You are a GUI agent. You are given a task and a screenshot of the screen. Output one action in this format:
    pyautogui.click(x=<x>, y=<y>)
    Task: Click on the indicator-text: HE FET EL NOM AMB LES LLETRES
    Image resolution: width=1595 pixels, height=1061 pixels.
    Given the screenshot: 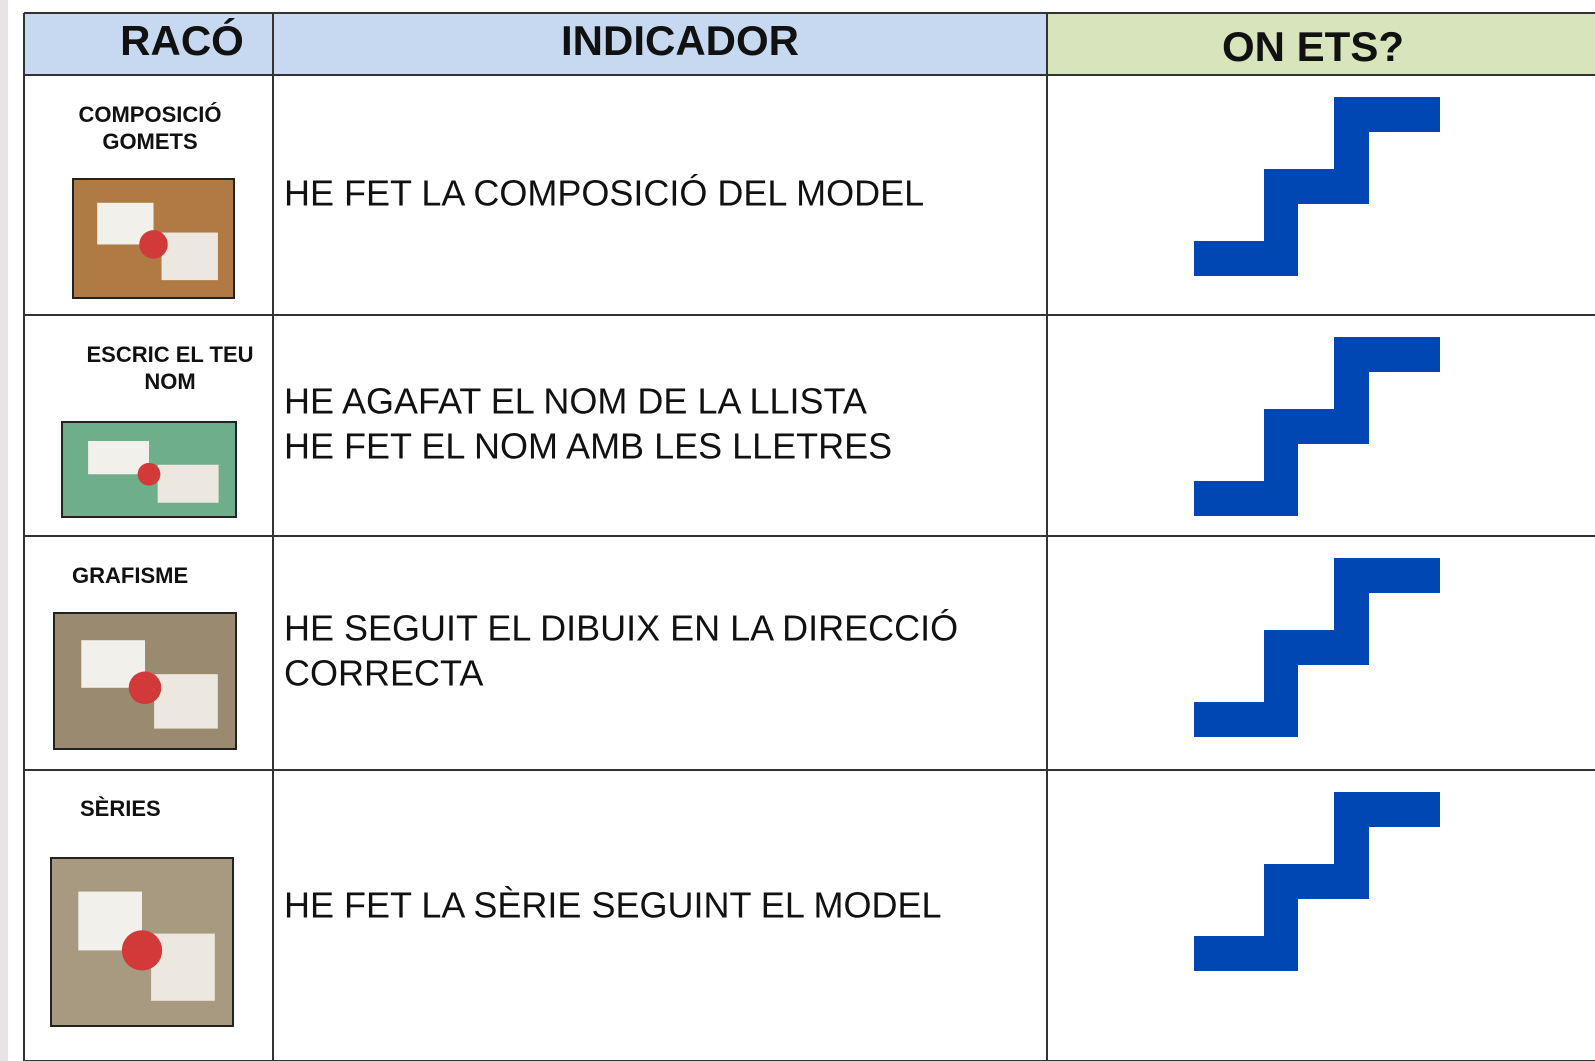 What is the action you would take?
    pyautogui.click(x=588, y=446)
    